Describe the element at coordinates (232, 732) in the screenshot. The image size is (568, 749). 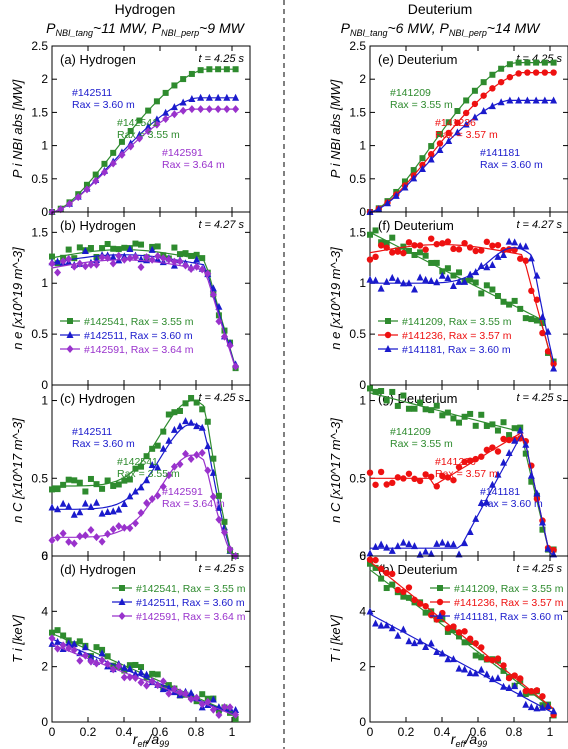
I see `x-tick-label: 1` at that location.